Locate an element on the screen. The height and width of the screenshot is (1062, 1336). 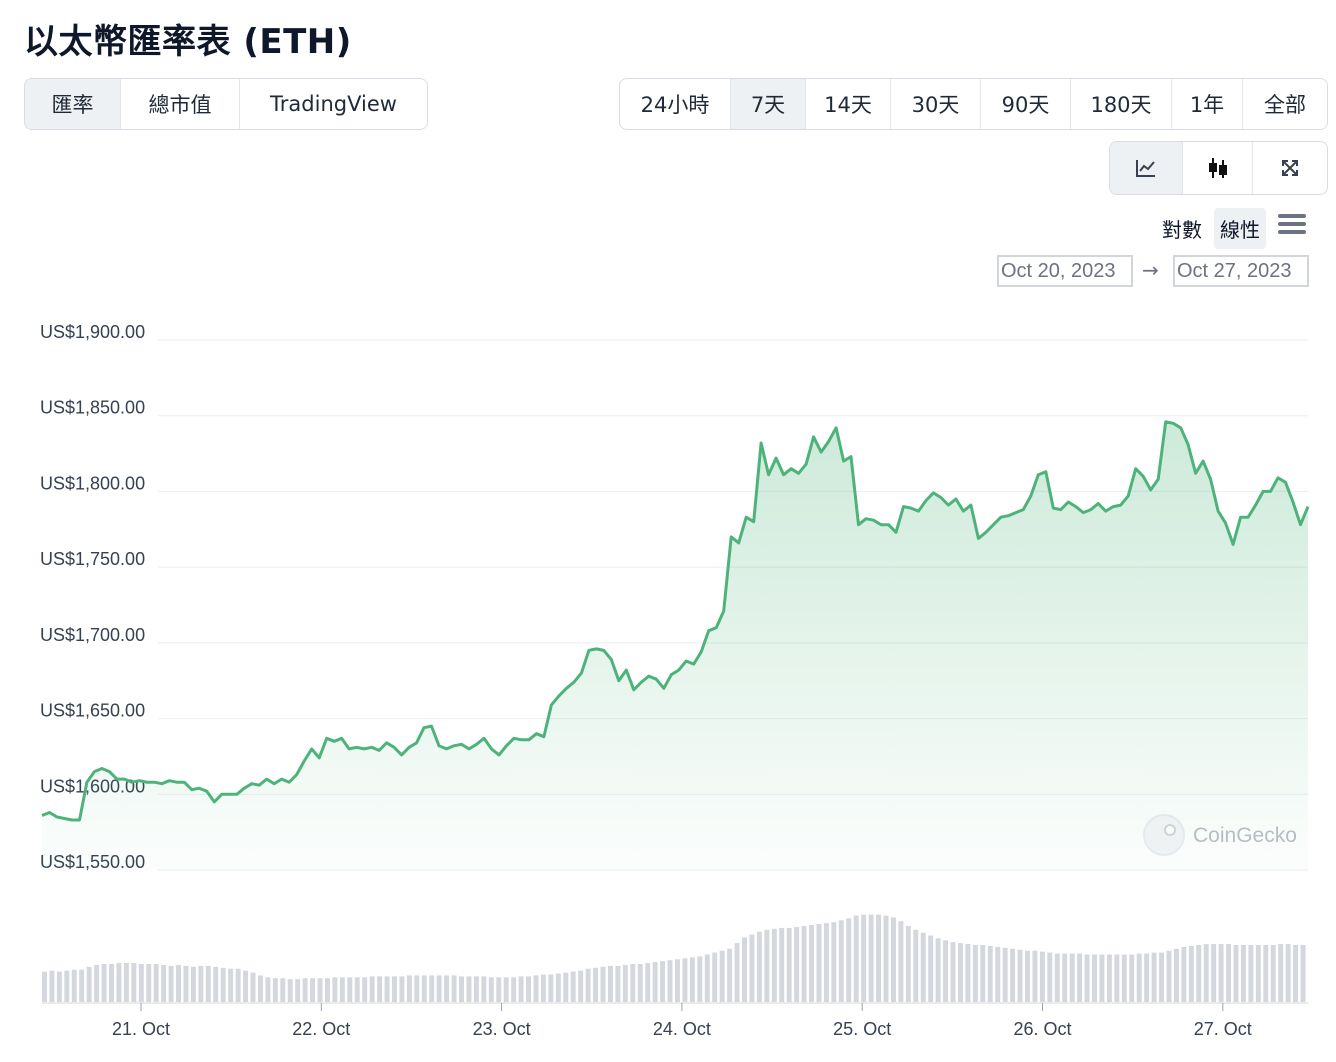
y-tick-label: US$1,700.00 is located at coordinates (92, 635).